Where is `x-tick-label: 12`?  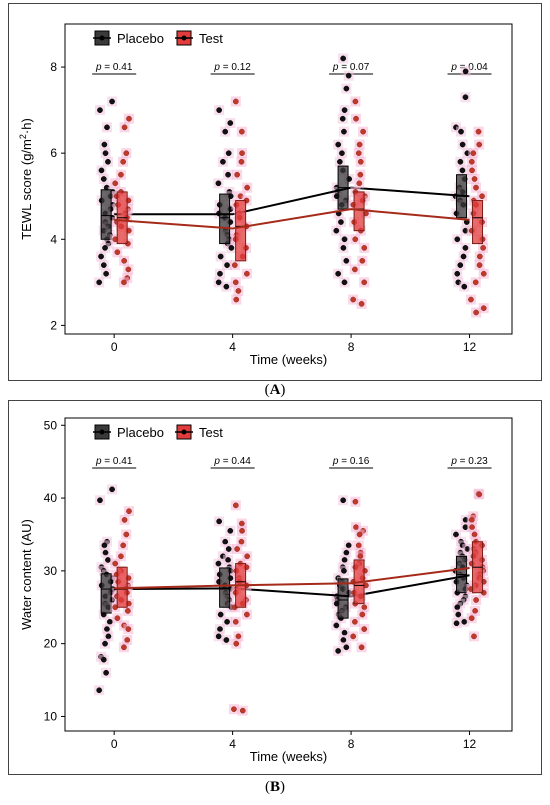
x-tick-label: 12 is located at coordinates (470, 744).